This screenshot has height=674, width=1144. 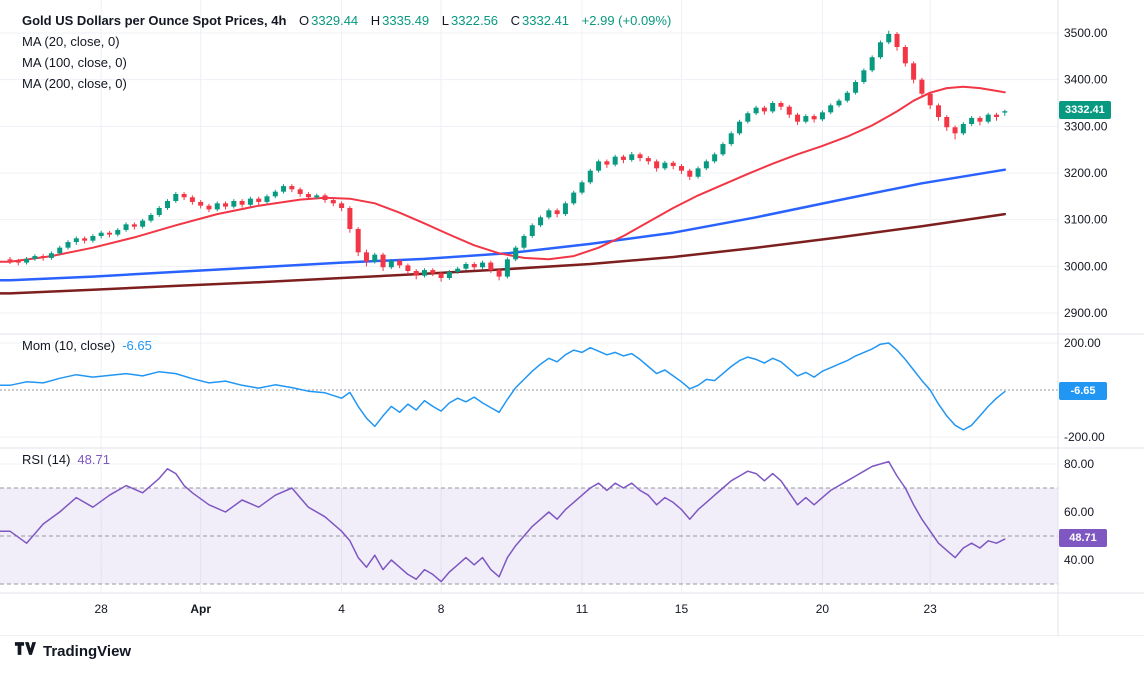 What do you see at coordinates (74, 83) in the screenshot?
I see `ma200-legend: MA (200, close, 0)` at bounding box center [74, 83].